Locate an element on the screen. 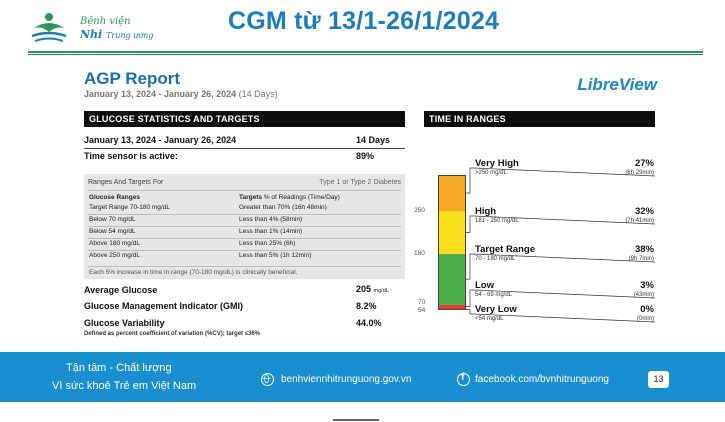  facebook-icon: f is located at coordinates (463, 379).